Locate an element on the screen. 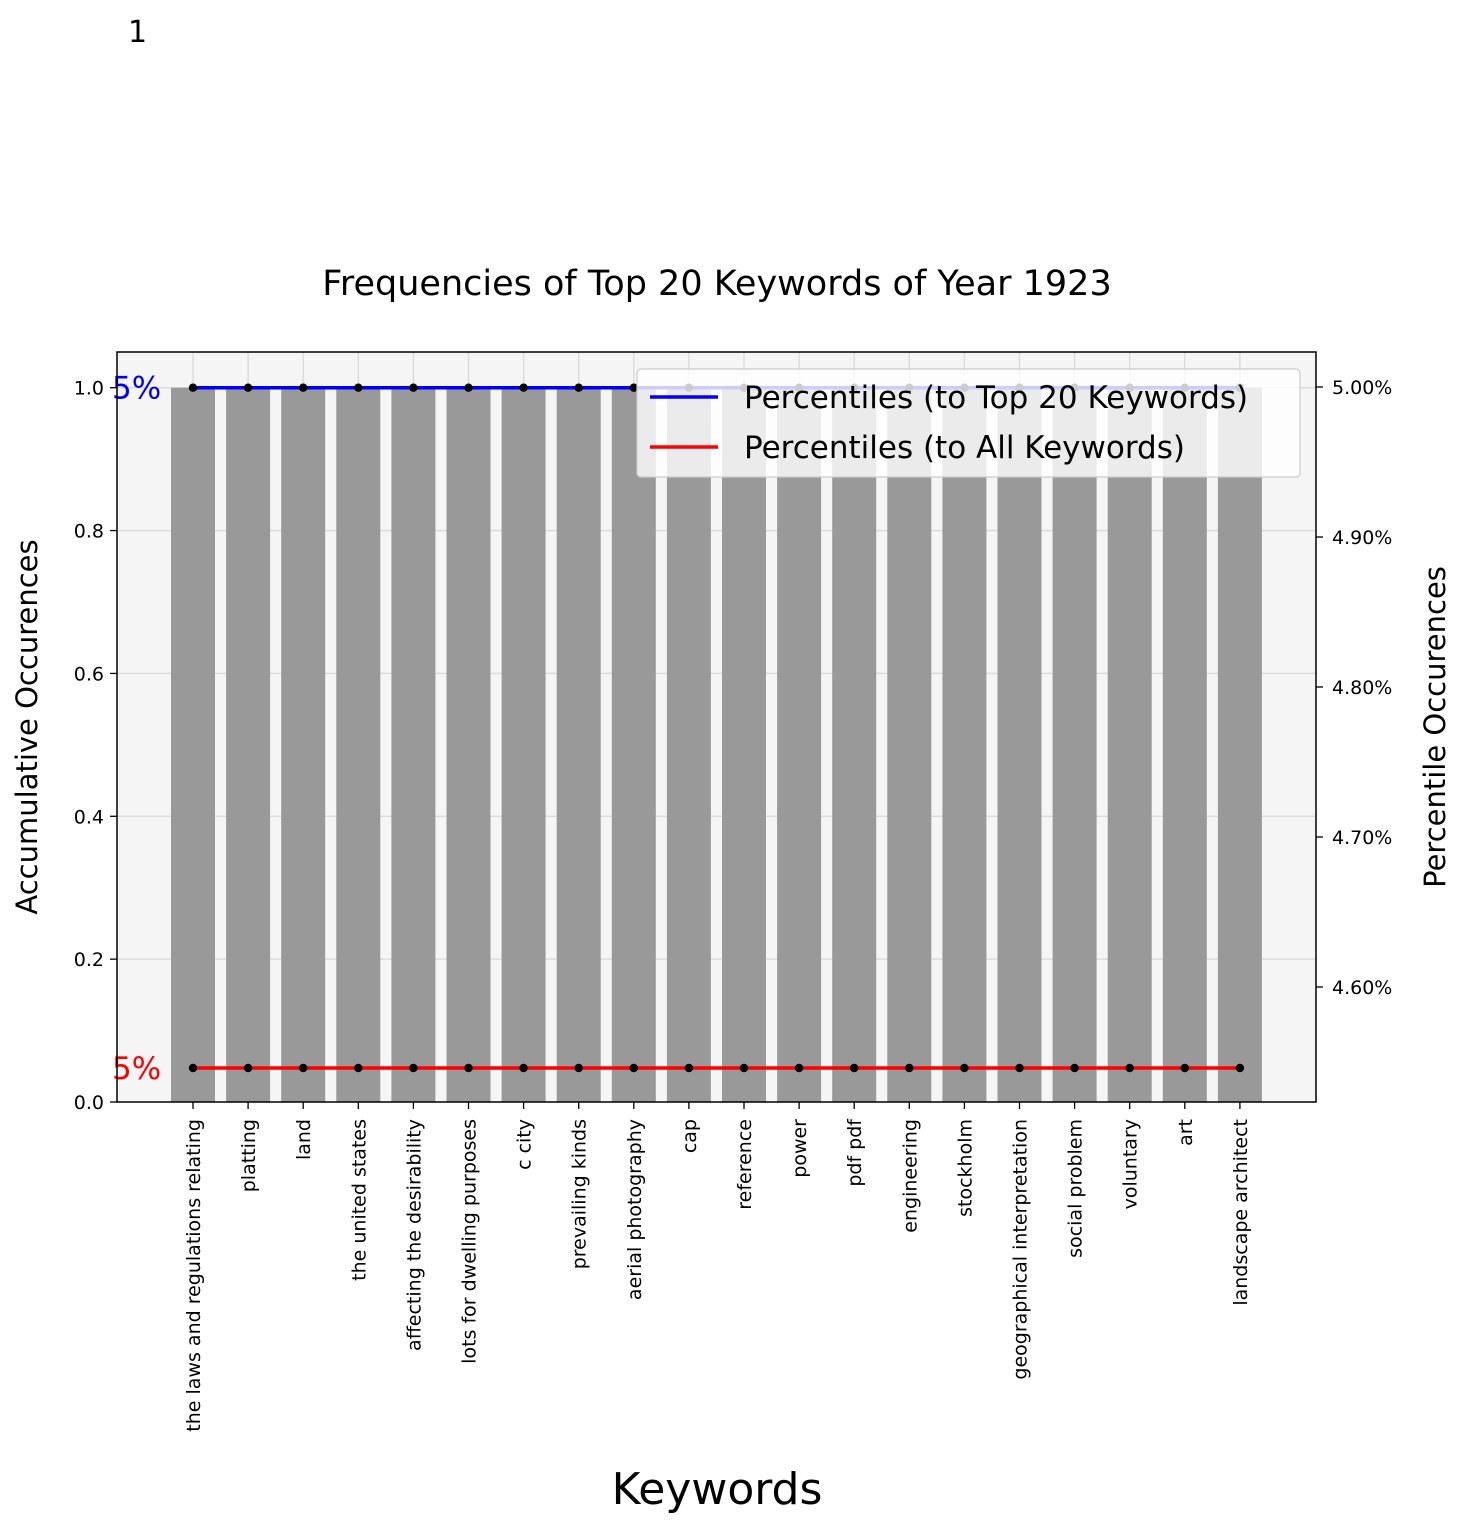 Image resolution: width=1466 pixels, height=1528 pixels. y-tick-label: 0.6 is located at coordinates (89, 674).